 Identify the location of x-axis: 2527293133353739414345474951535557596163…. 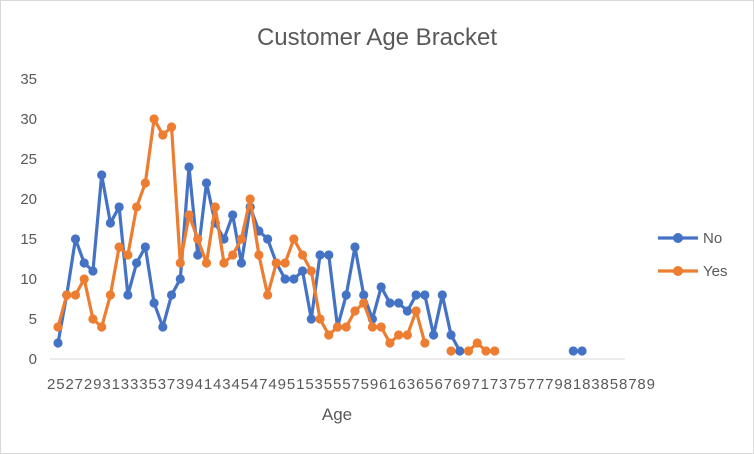
(351, 384).